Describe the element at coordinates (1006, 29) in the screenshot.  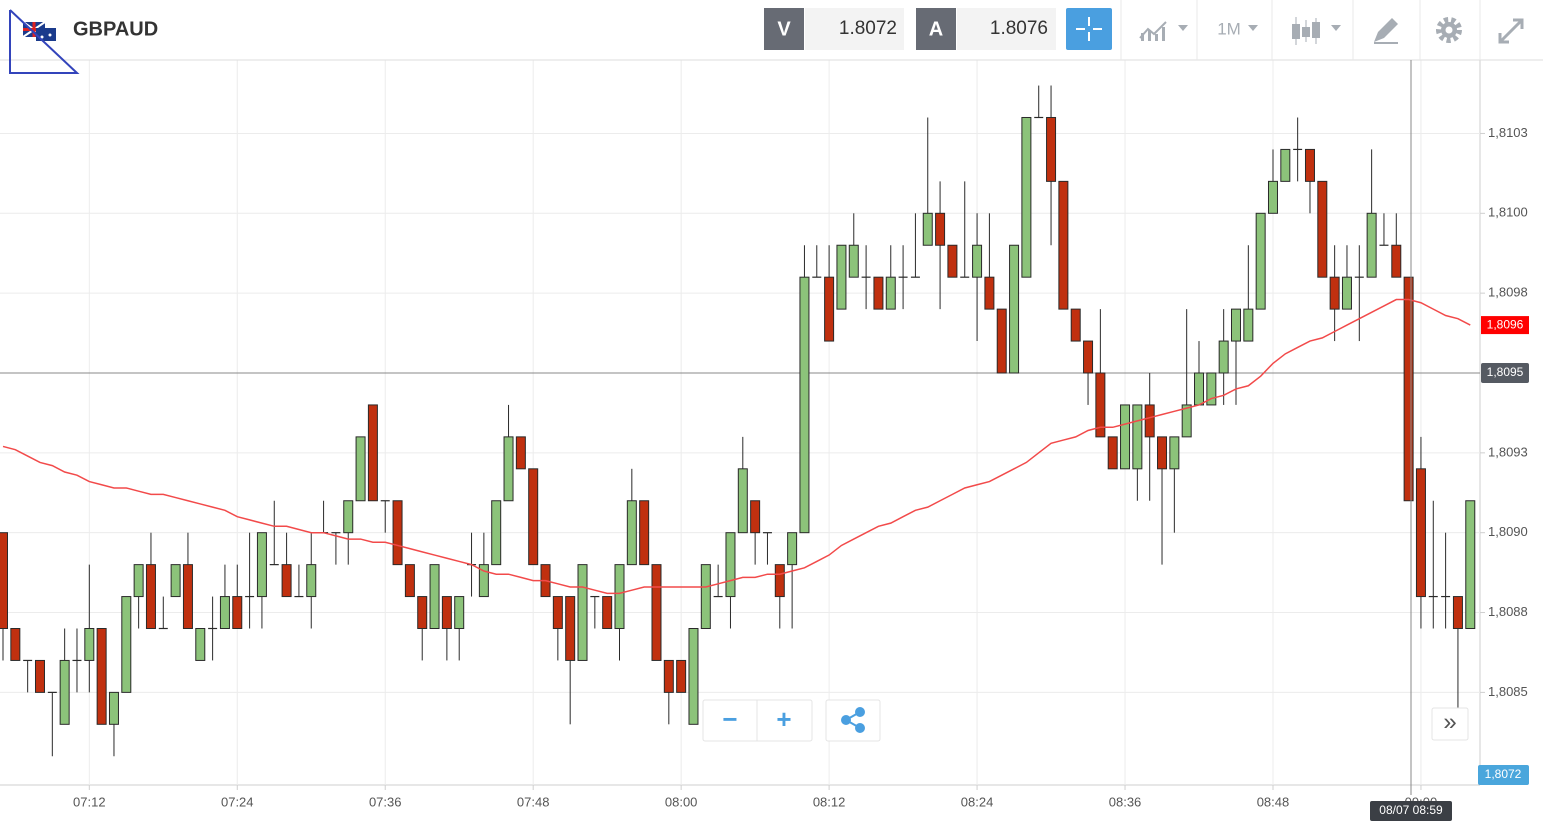
I see `ask-box` at that location.